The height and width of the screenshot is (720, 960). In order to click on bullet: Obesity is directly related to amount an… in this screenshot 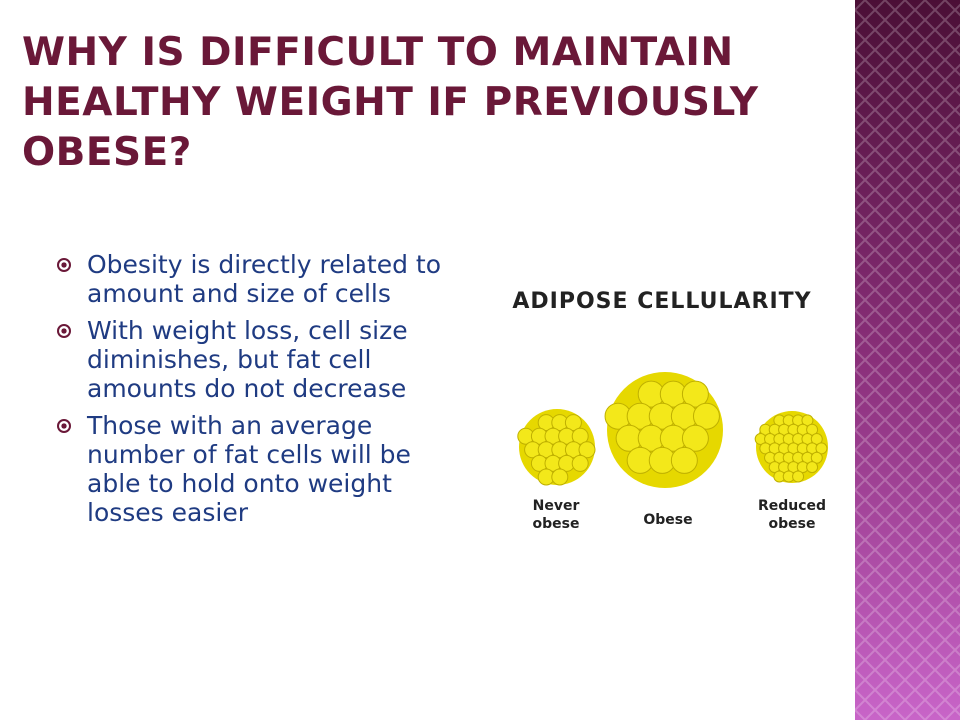, I will do `click(252, 279)`.